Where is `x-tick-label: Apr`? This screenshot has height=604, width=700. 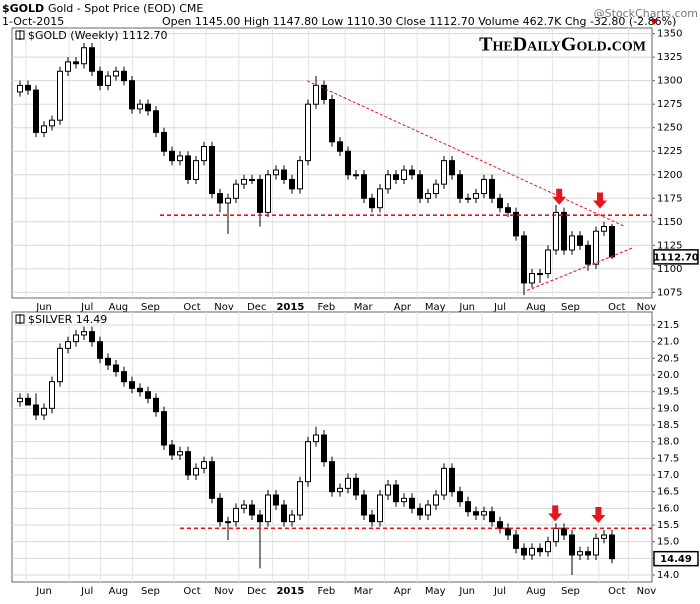
x-tick-label: Apr is located at coordinates (403, 591).